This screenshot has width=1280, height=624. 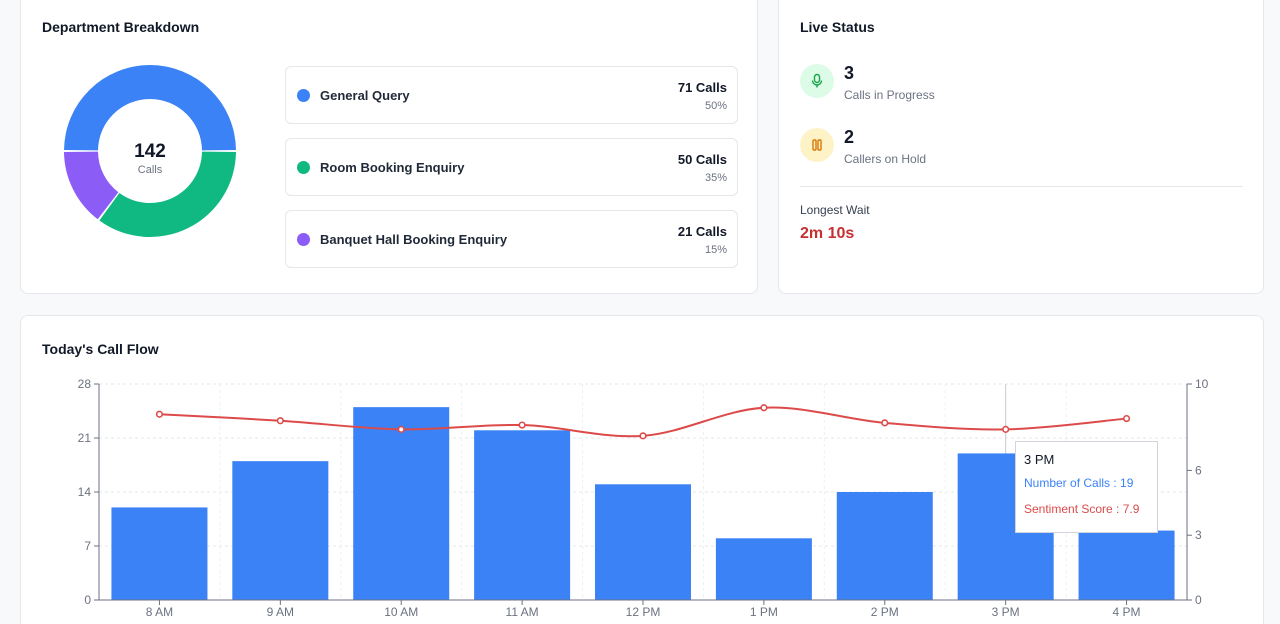 I want to click on dept-name: Room Booking Enquiry, so click(x=392, y=167).